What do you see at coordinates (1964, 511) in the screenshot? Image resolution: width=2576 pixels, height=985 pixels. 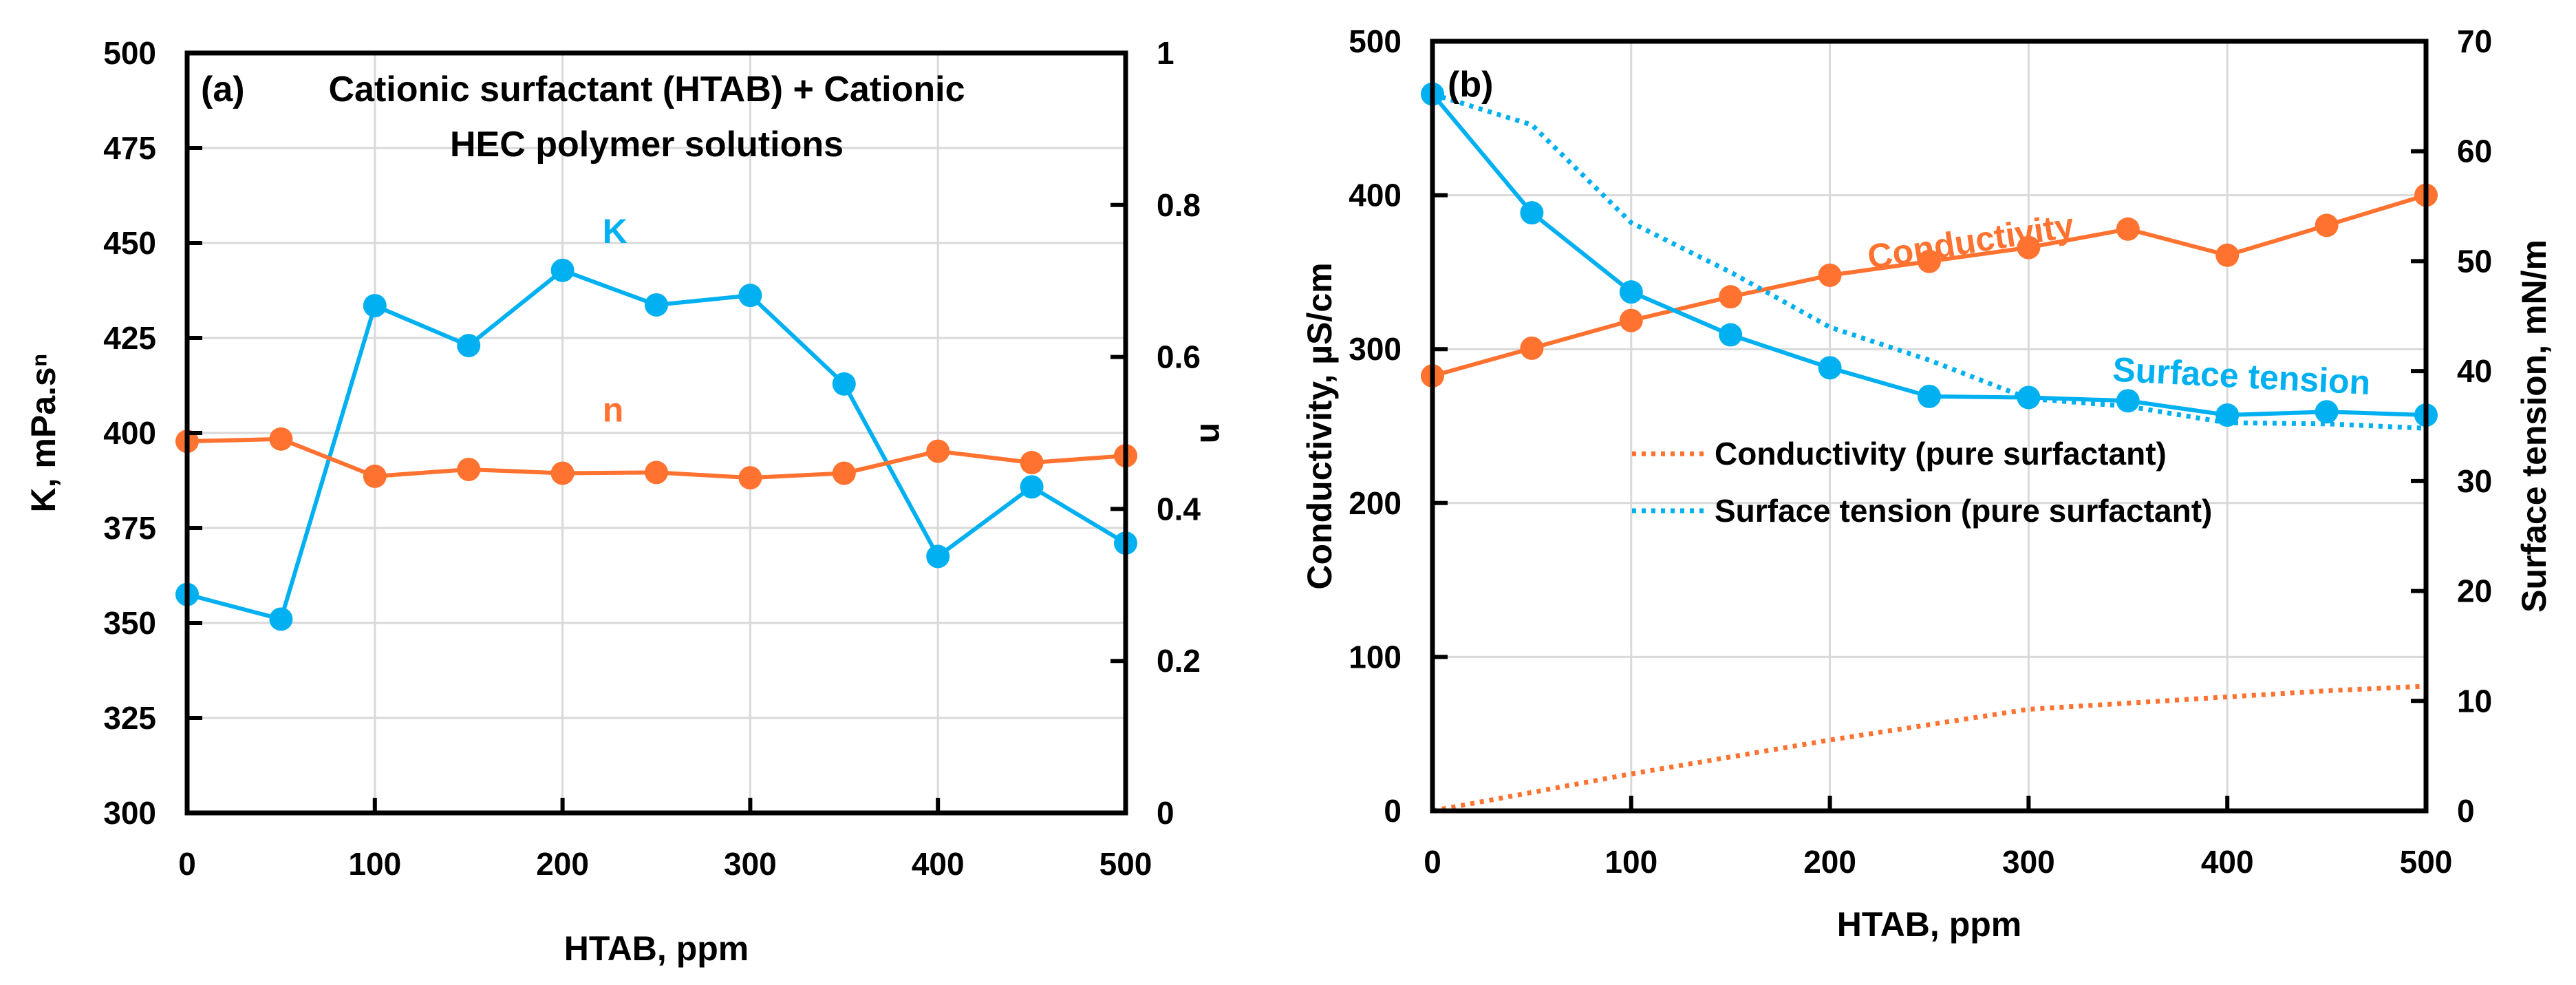 I see `legend-entry-surface-tension-pure: Surface tension (pure surfactant)` at bounding box center [1964, 511].